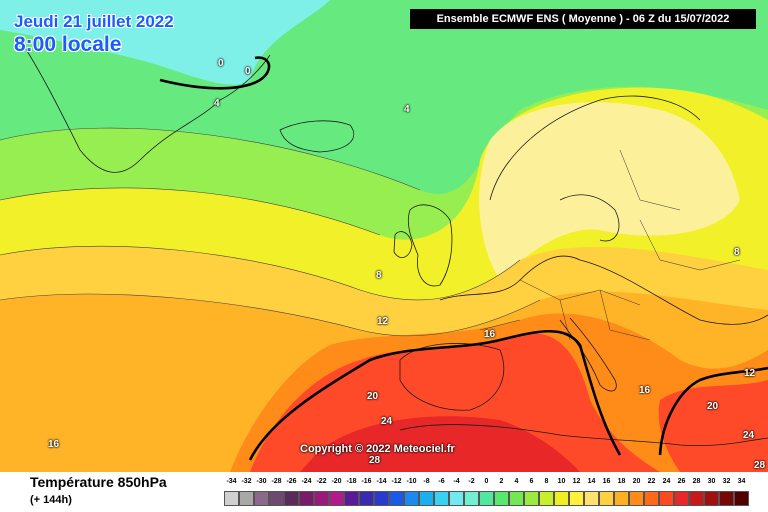 Image resolution: width=768 pixels, height=512 pixels. I want to click on legend-tick-label: -8, so click(426, 481).